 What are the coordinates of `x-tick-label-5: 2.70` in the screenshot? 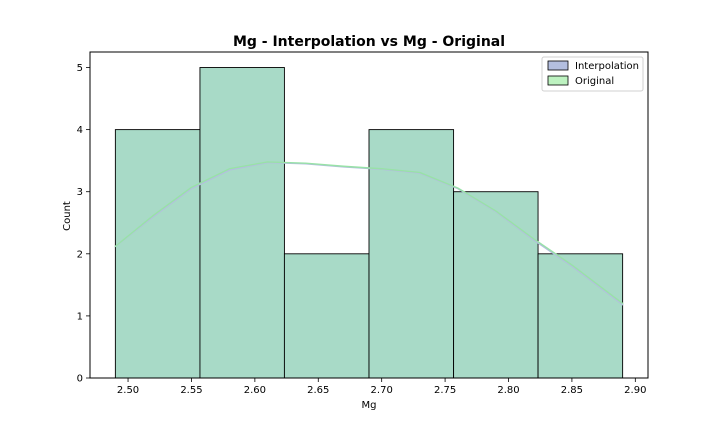 It's located at (382, 390).